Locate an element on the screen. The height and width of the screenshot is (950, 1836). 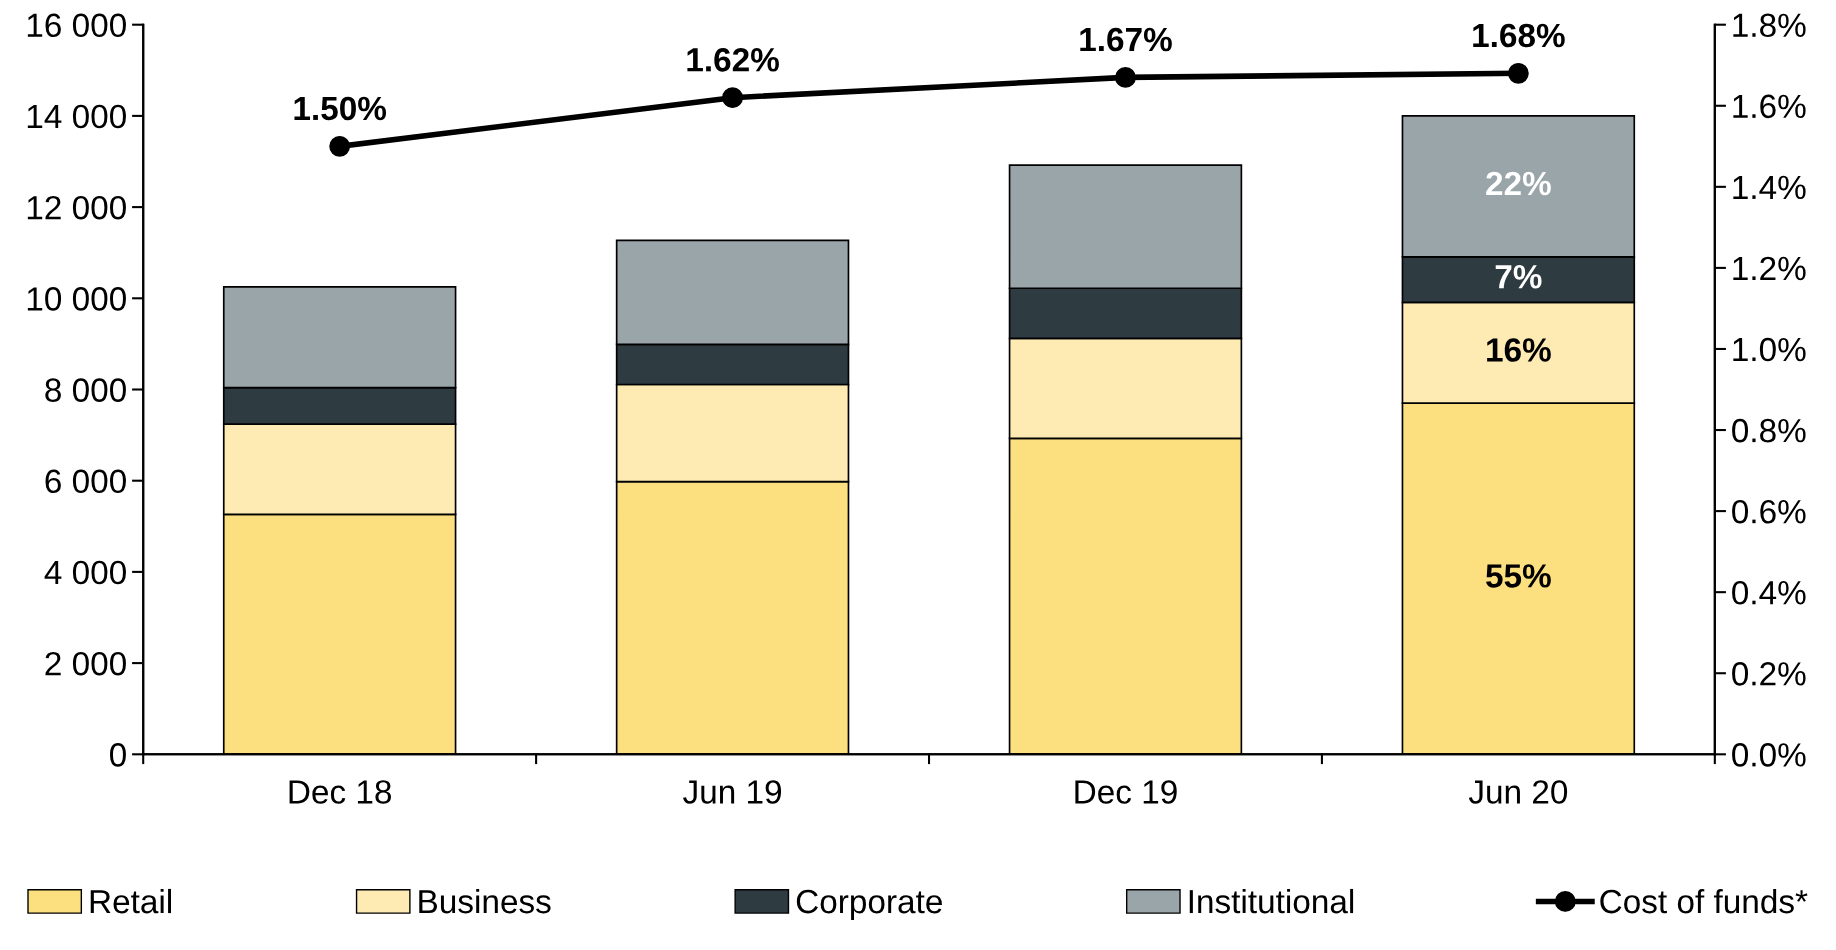
data-label: 1.50% is located at coordinates (340, 108).